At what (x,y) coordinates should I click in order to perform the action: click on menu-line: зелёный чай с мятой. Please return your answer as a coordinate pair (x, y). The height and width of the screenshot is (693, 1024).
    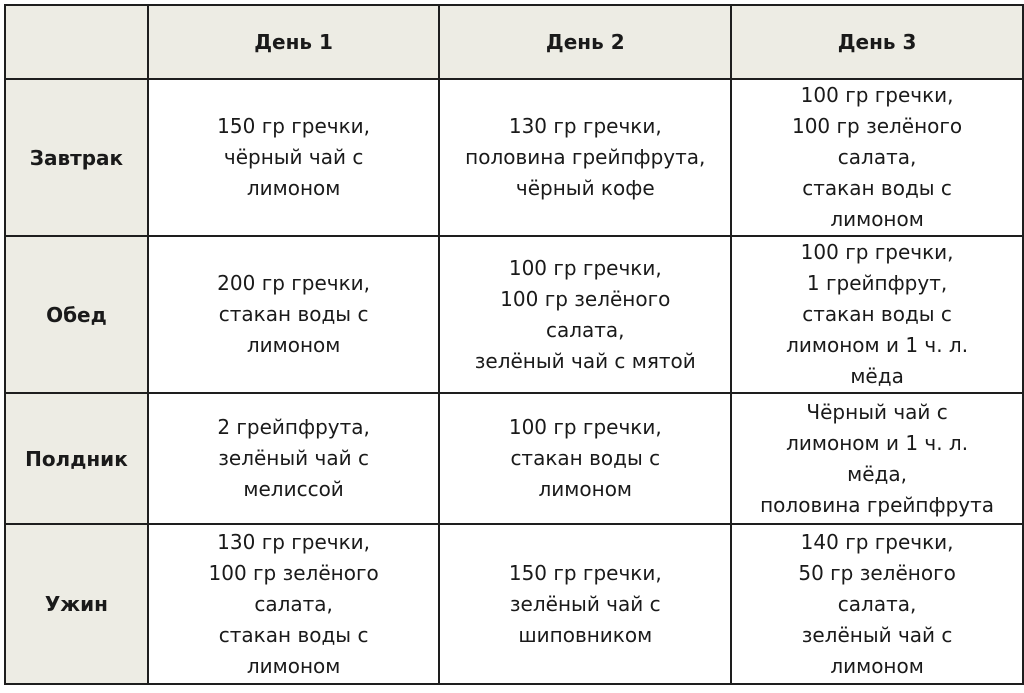
    Looking at the image, I should click on (585, 360).